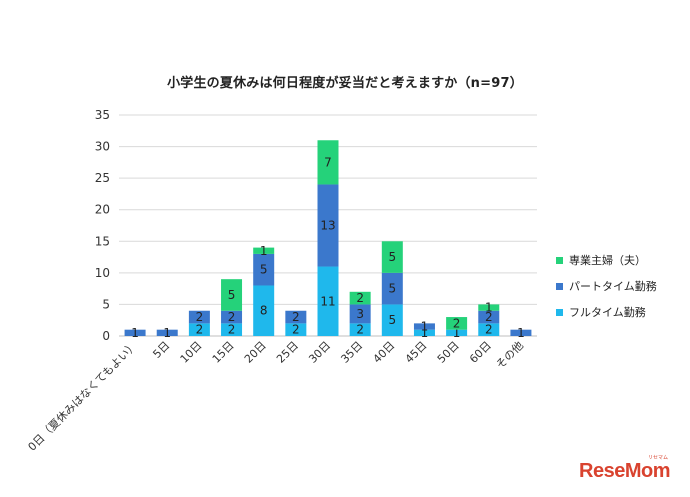 This screenshot has width=690, height=497. I want to click on y-tick-label: 10, so click(102, 273).